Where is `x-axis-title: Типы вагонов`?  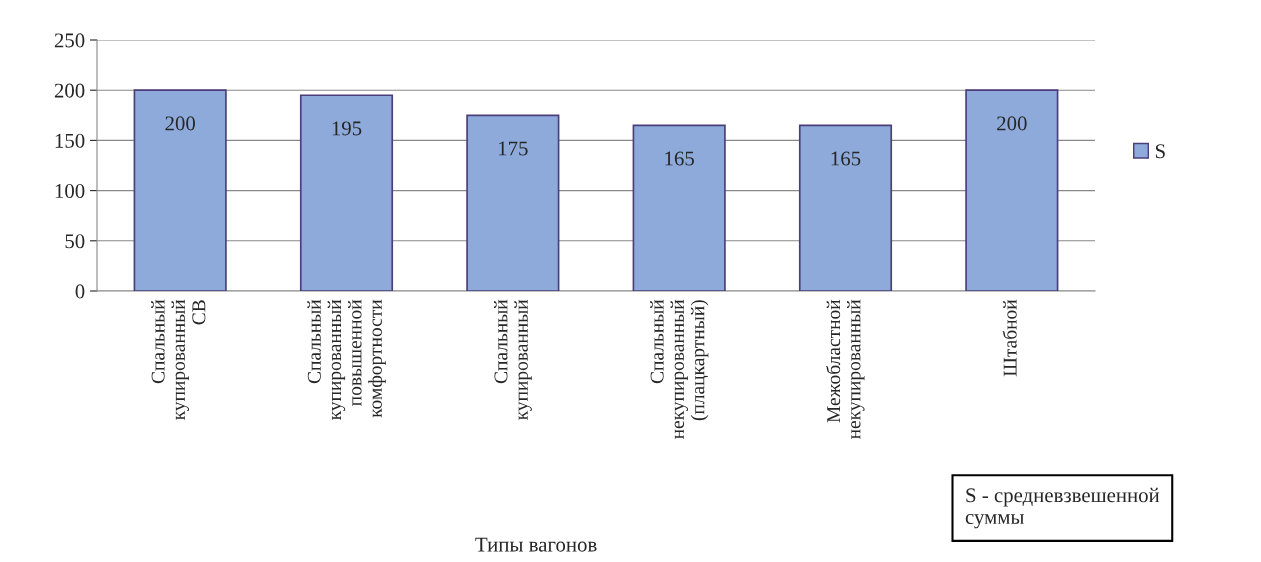
x-axis-title: Типы вагонов is located at coordinates (536, 544).